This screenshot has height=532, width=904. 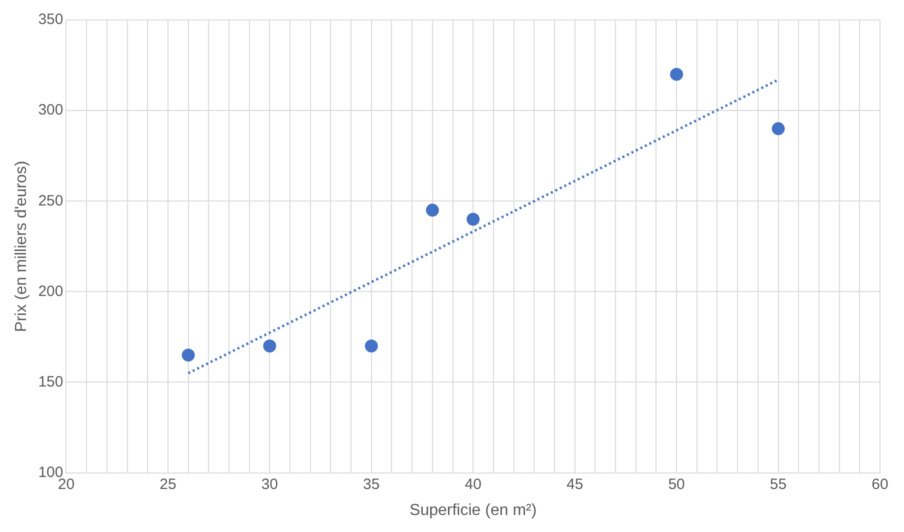 What do you see at coordinates (778, 484) in the screenshot?
I see `x-tick-label: 55` at bounding box center [778, 484].